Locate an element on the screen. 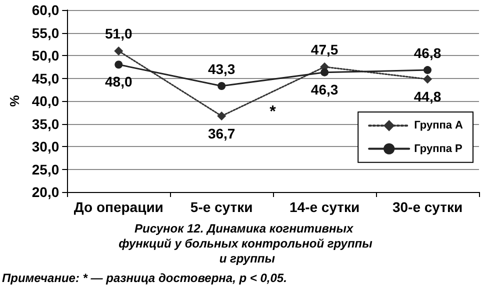 This screenshot has height=292, width=491. y-tick-label: 45,0 is located at coordinates (46, 78).